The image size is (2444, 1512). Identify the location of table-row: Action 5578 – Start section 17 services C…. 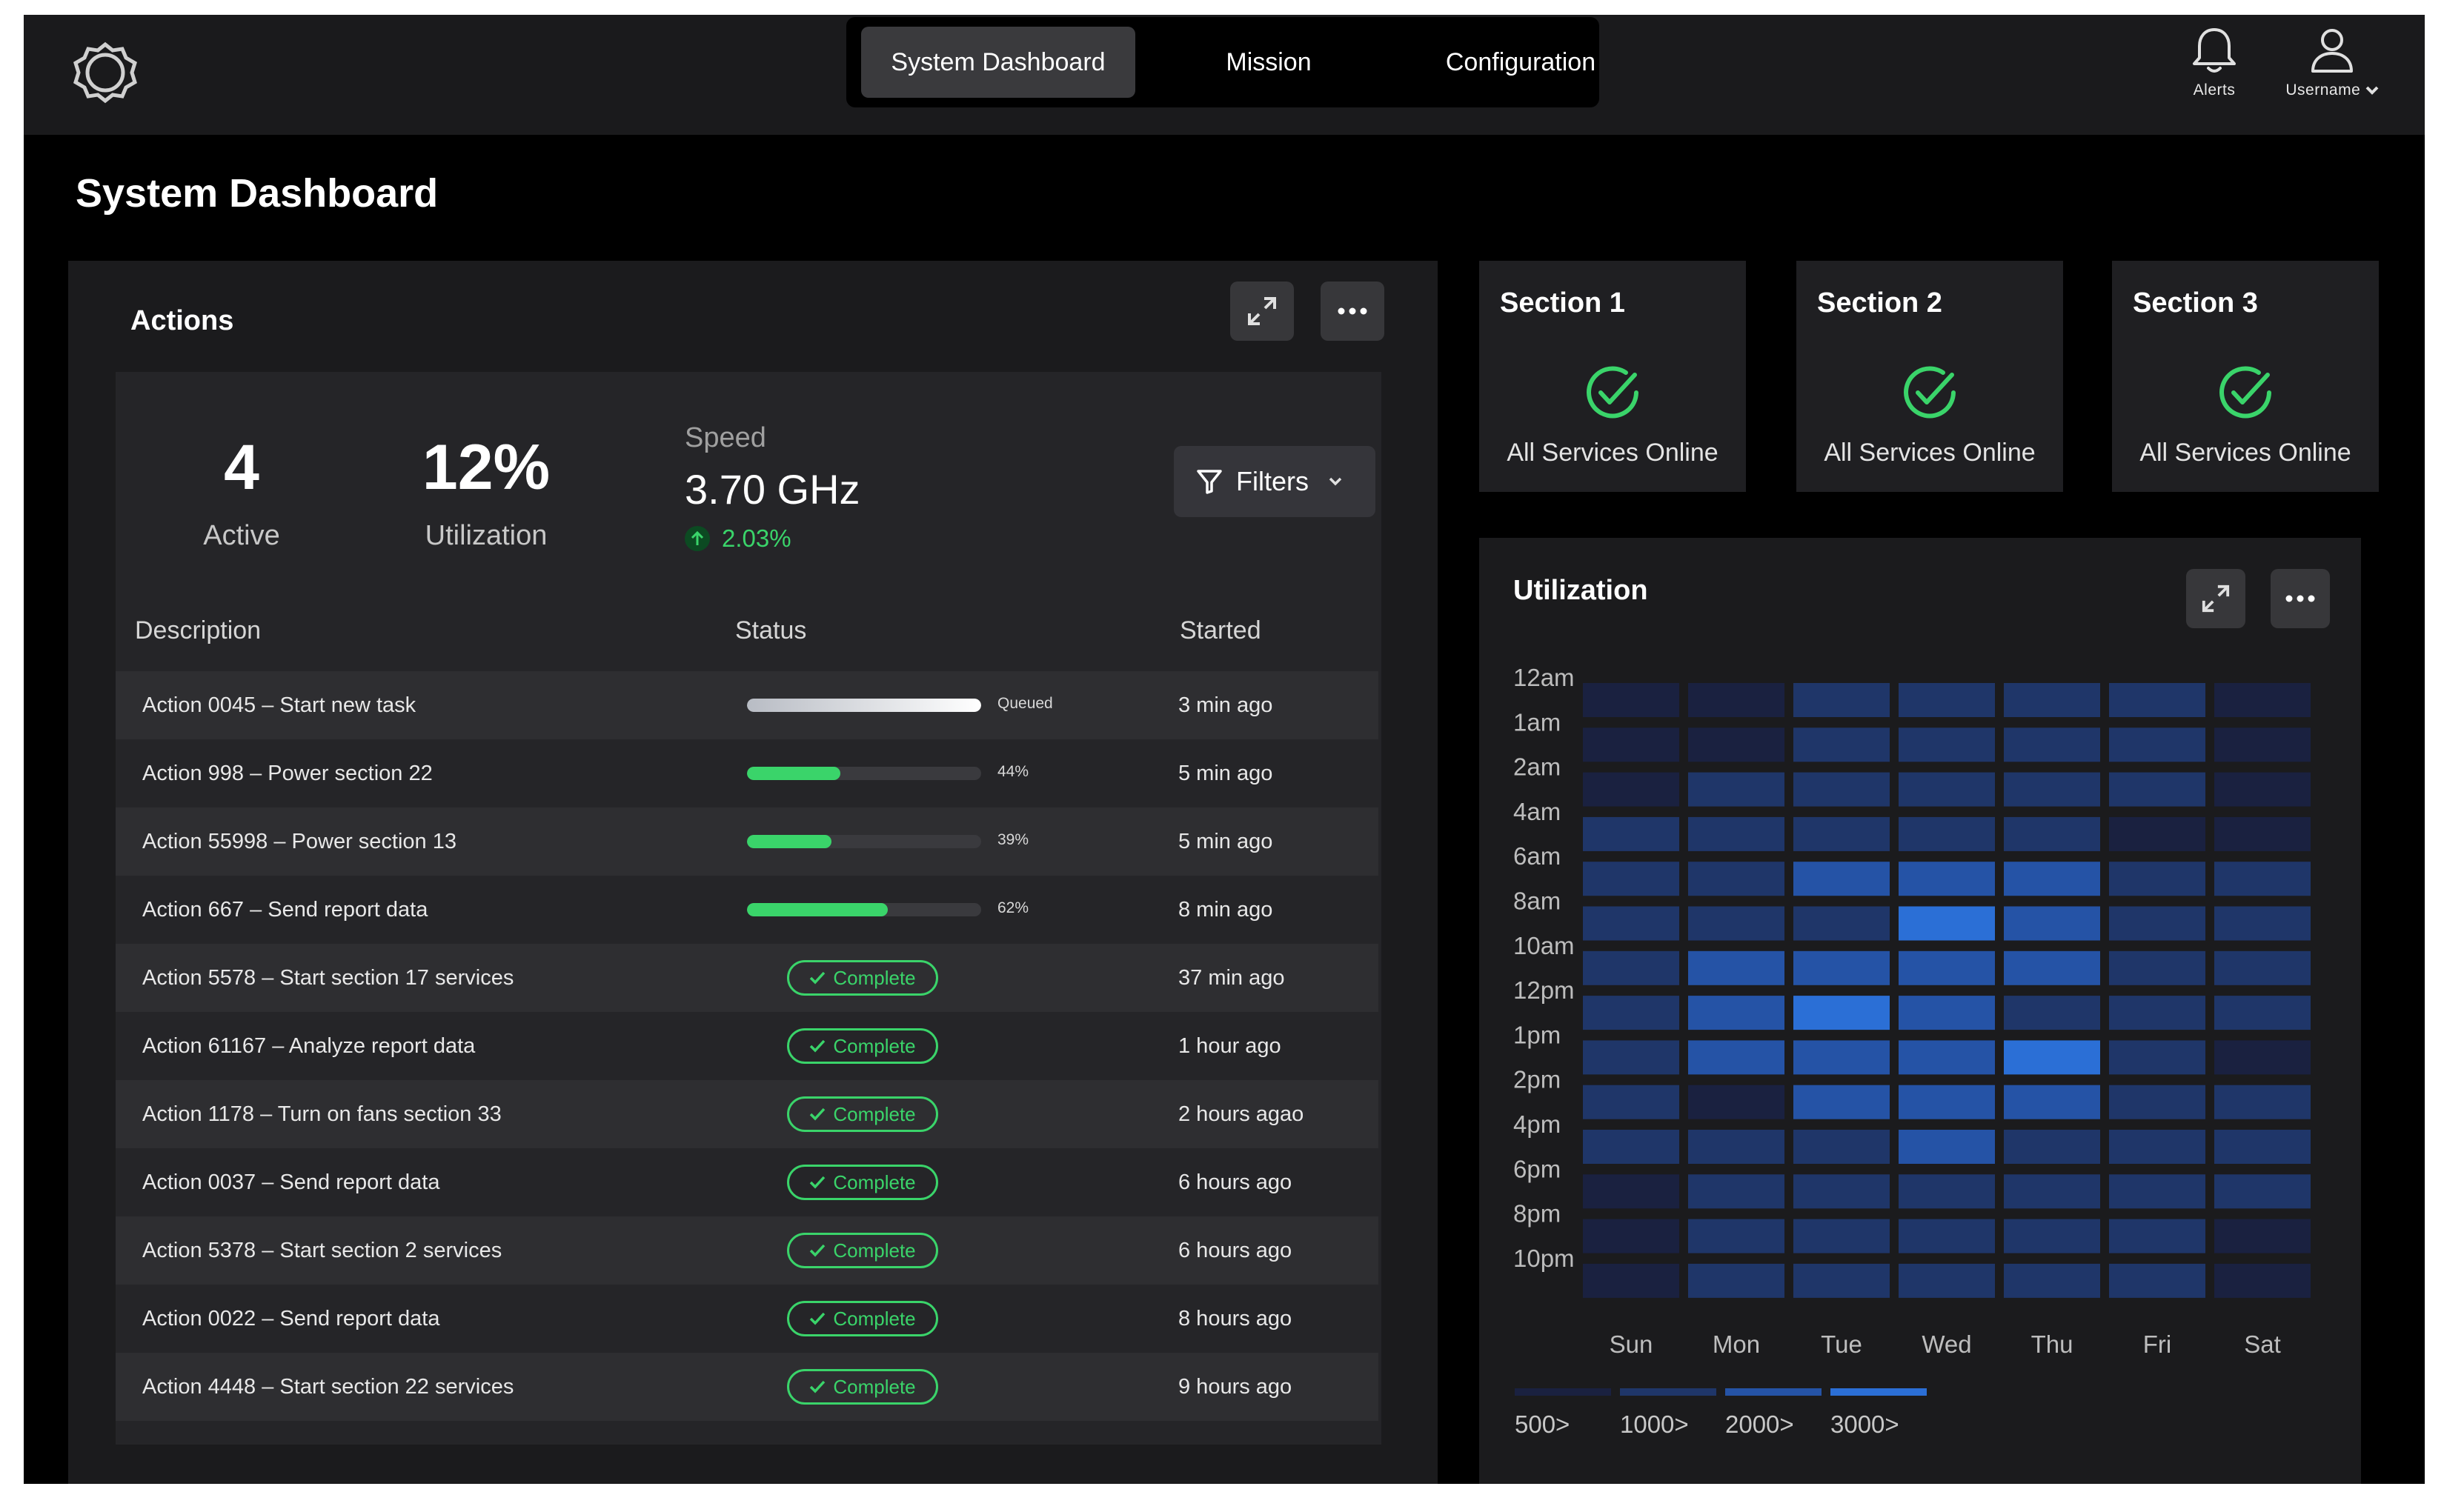
(747, 978).